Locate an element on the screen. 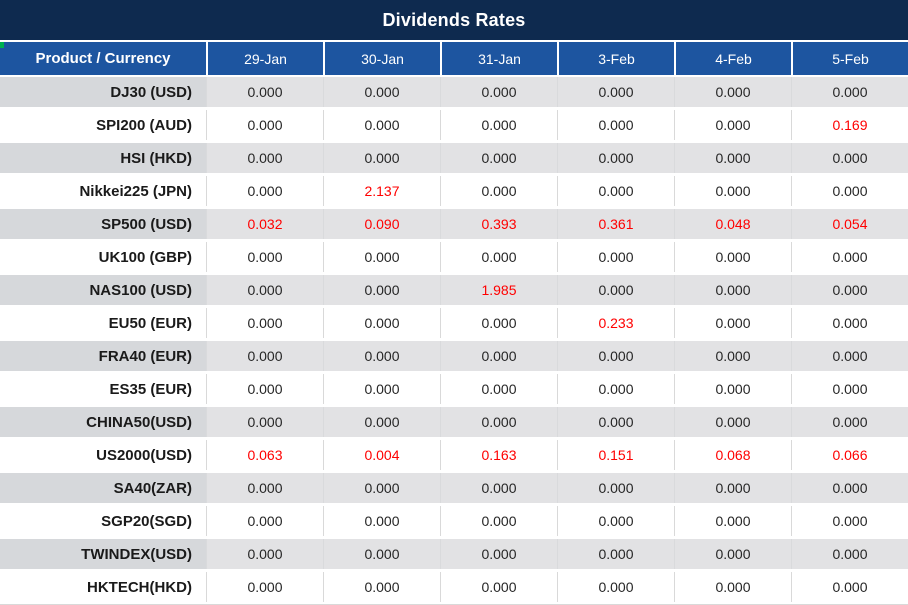 The image size is (908, 605). product-label-cell: DJ30 (USD) is located at coordinates (103, 92).